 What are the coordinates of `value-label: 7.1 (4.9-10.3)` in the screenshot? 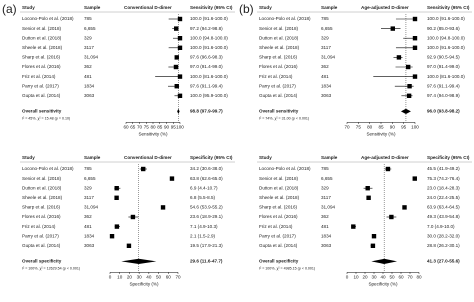 It's located at (204, 226).